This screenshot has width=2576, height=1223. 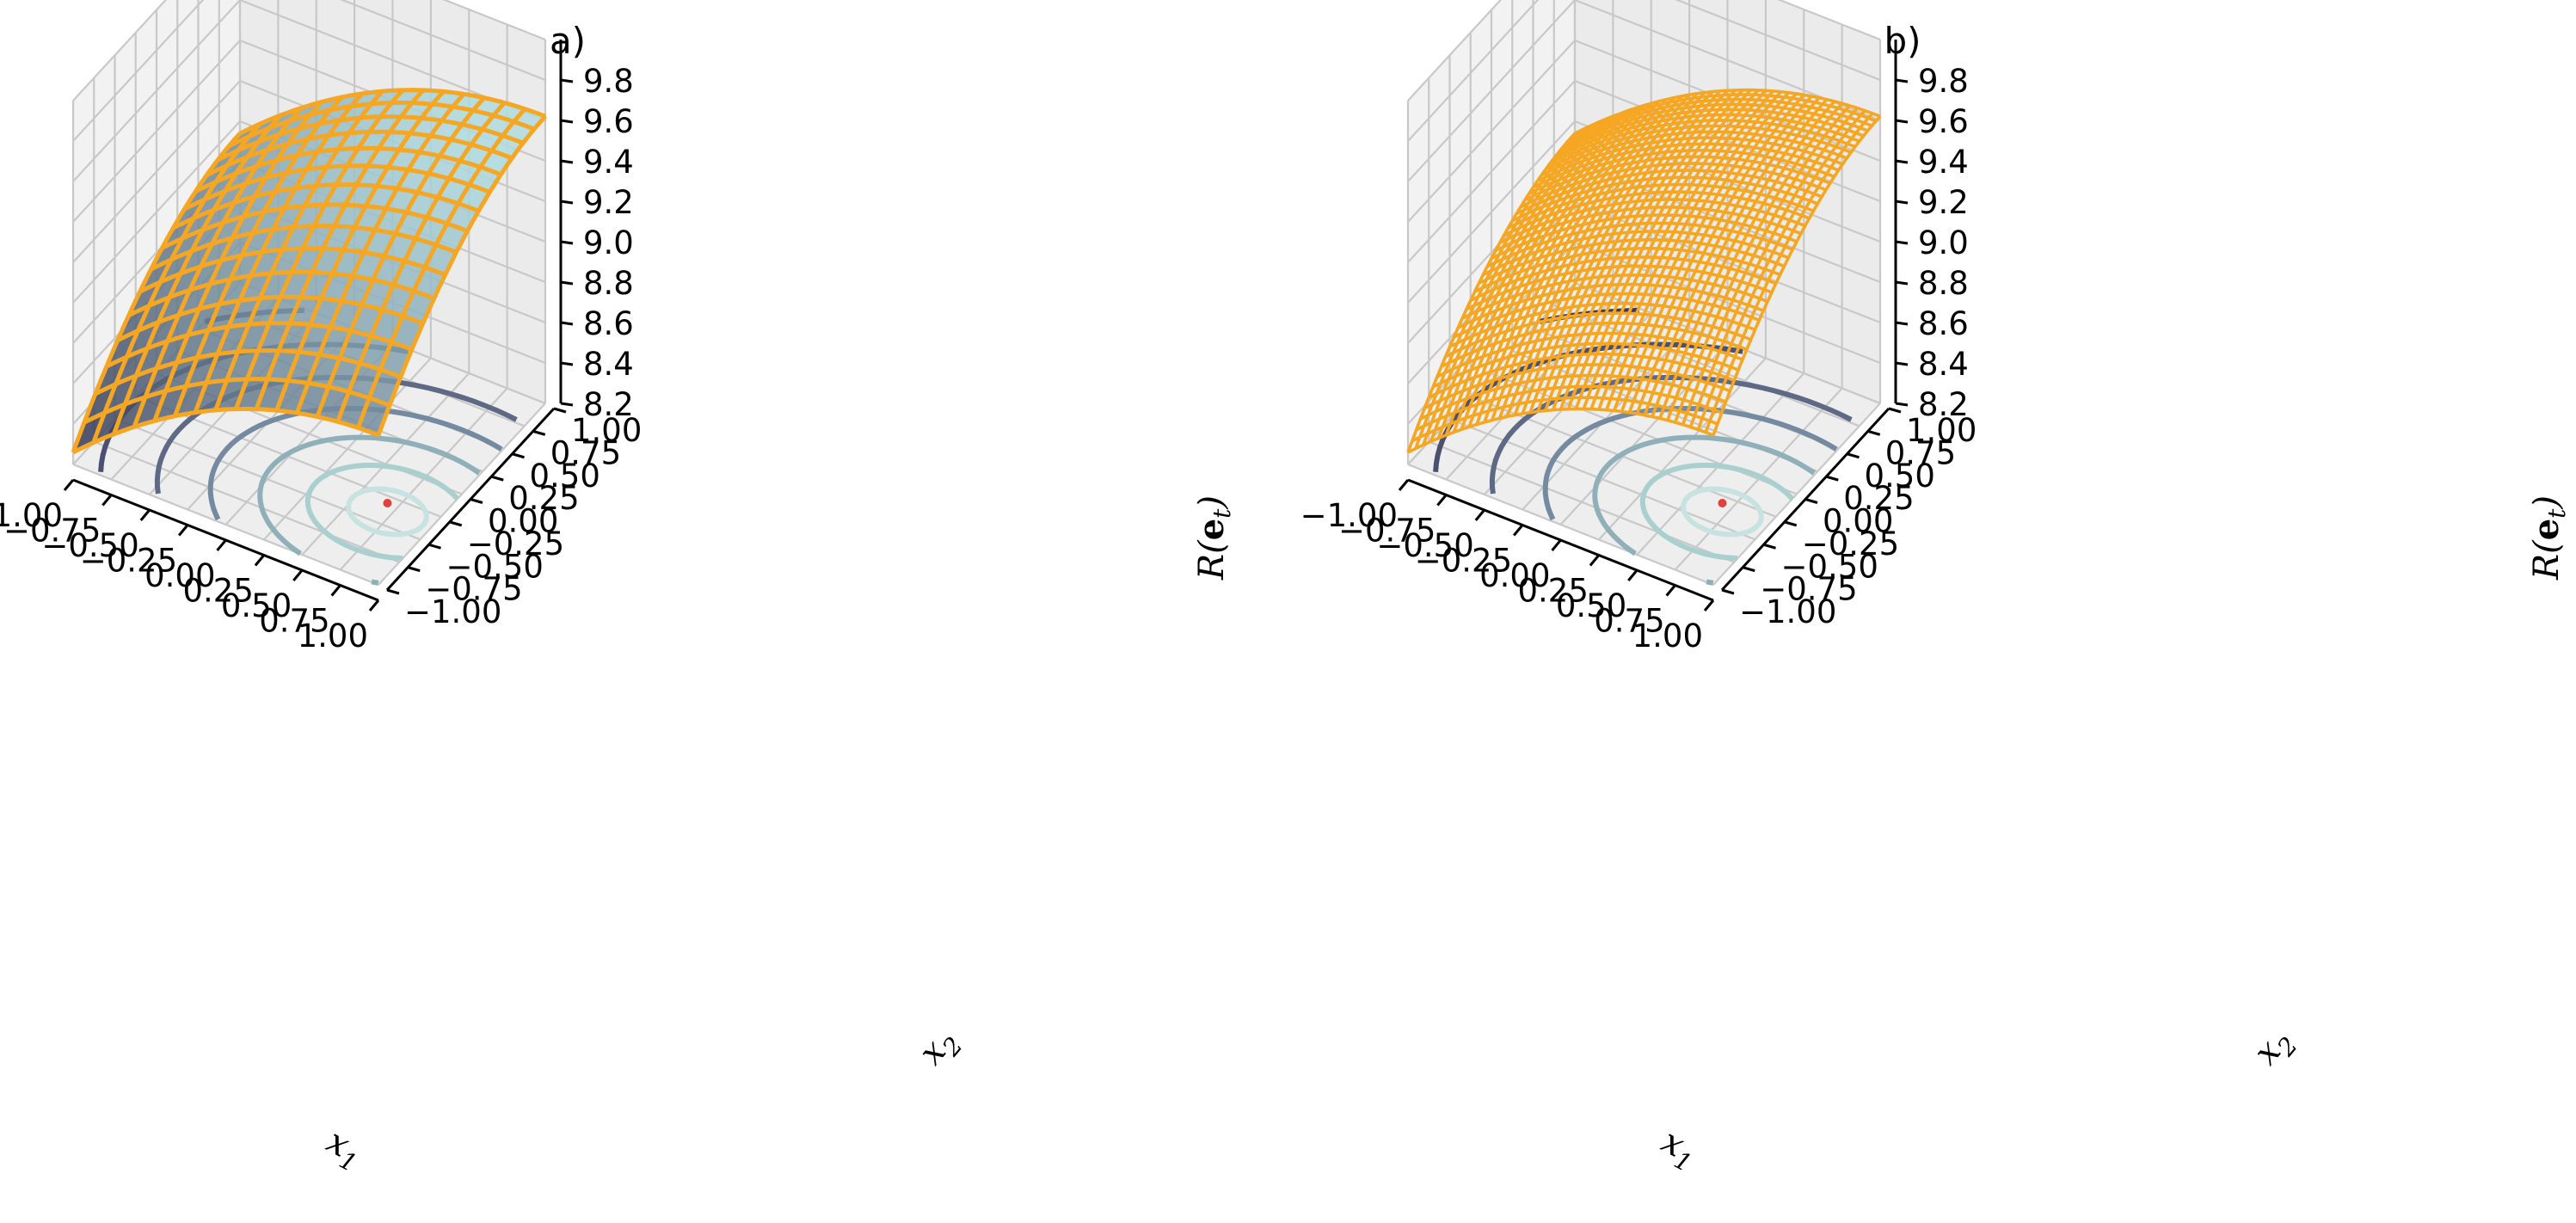 What do you see at coordinates (128, 561) in the screenshot?
I see `x1-tick-label: −0.25` at bounding box center [128, 561].